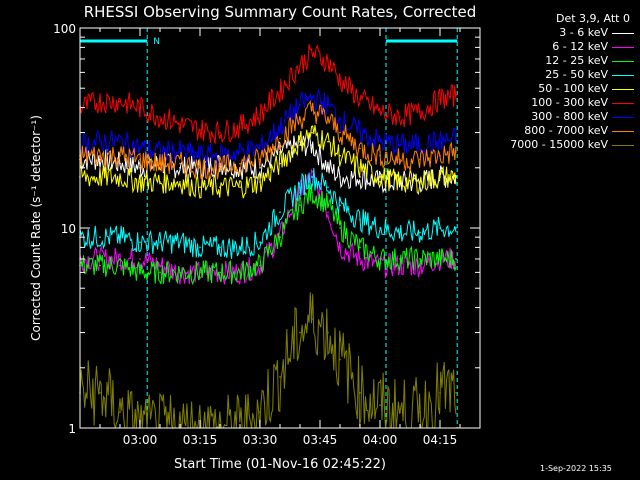 The image size is (640, 480). I want to click on night-marker: N, so click(156, 42).